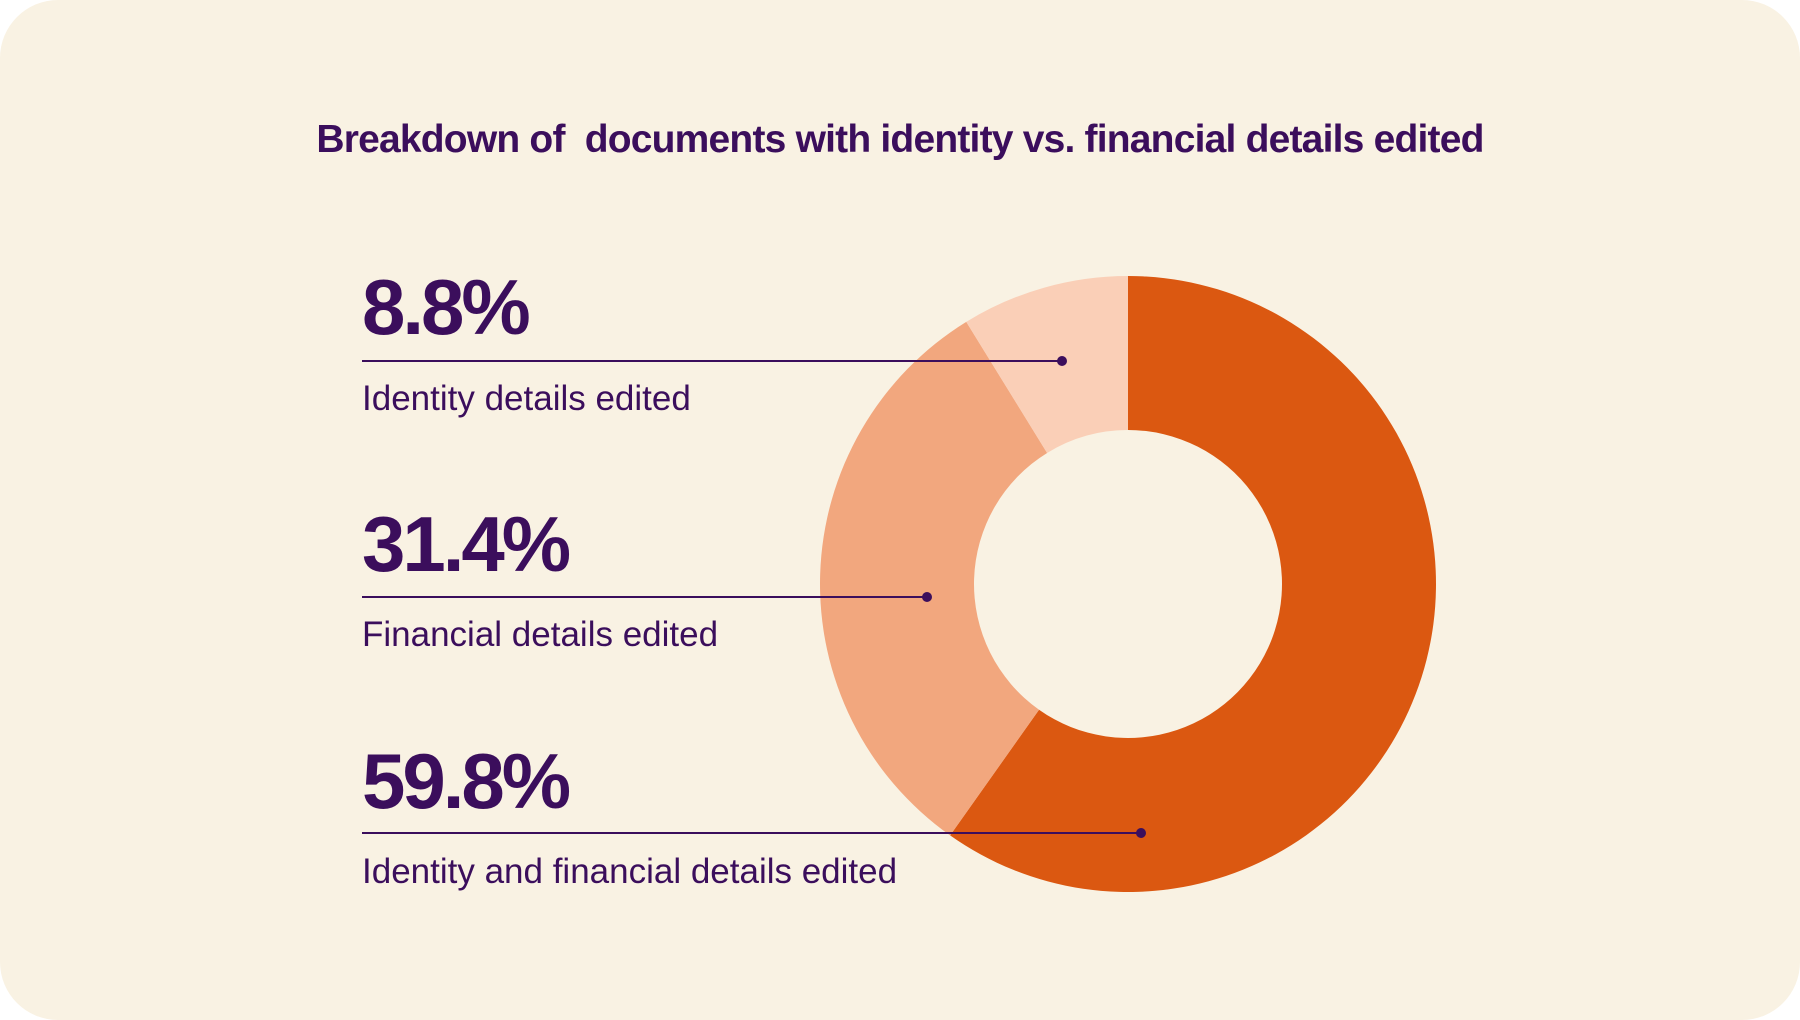  I want to click on slice-label-financial: Financial details edited, so click(540, 634).